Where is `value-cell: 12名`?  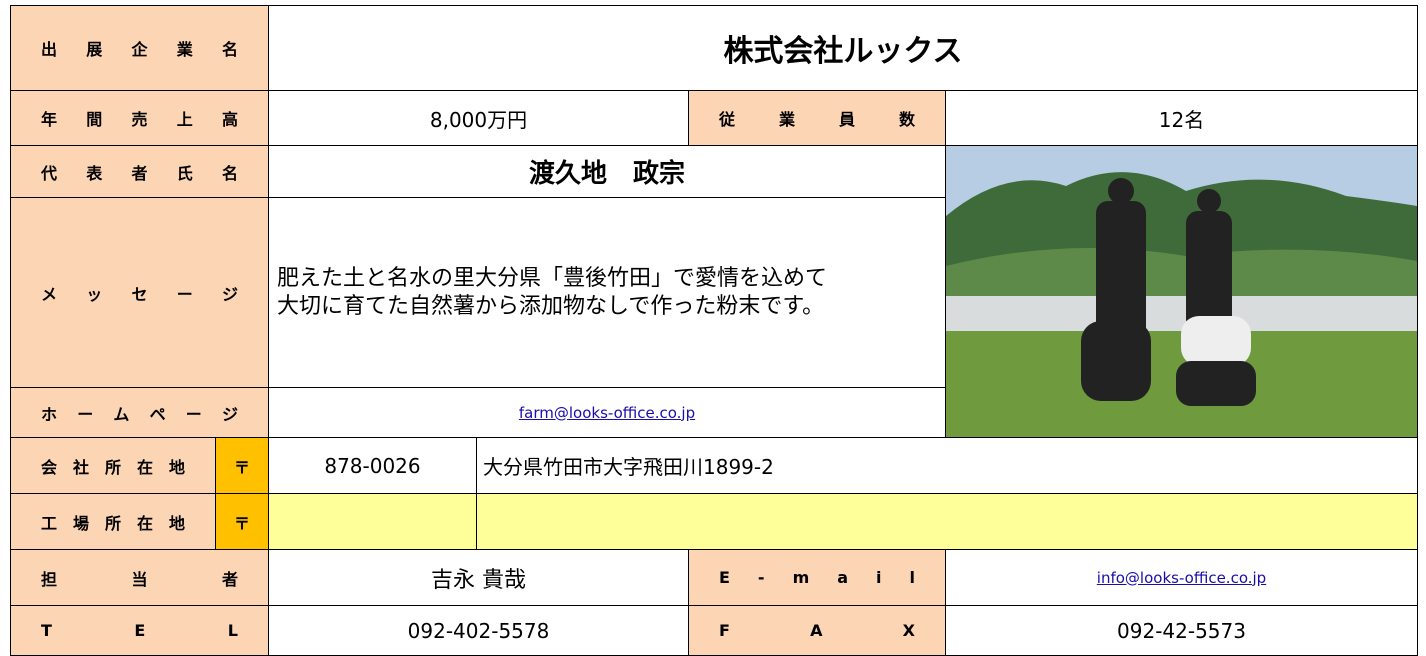
value-cell: 12名 is located at coordinates (1181, 118).